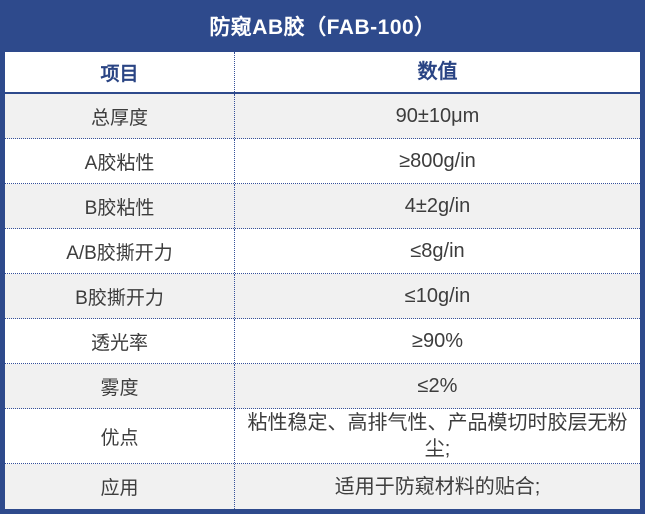 The height and width of the screenshot is (514, 645). I want to click on row-item-label: A/B胶撕开力, so click(120, 251).